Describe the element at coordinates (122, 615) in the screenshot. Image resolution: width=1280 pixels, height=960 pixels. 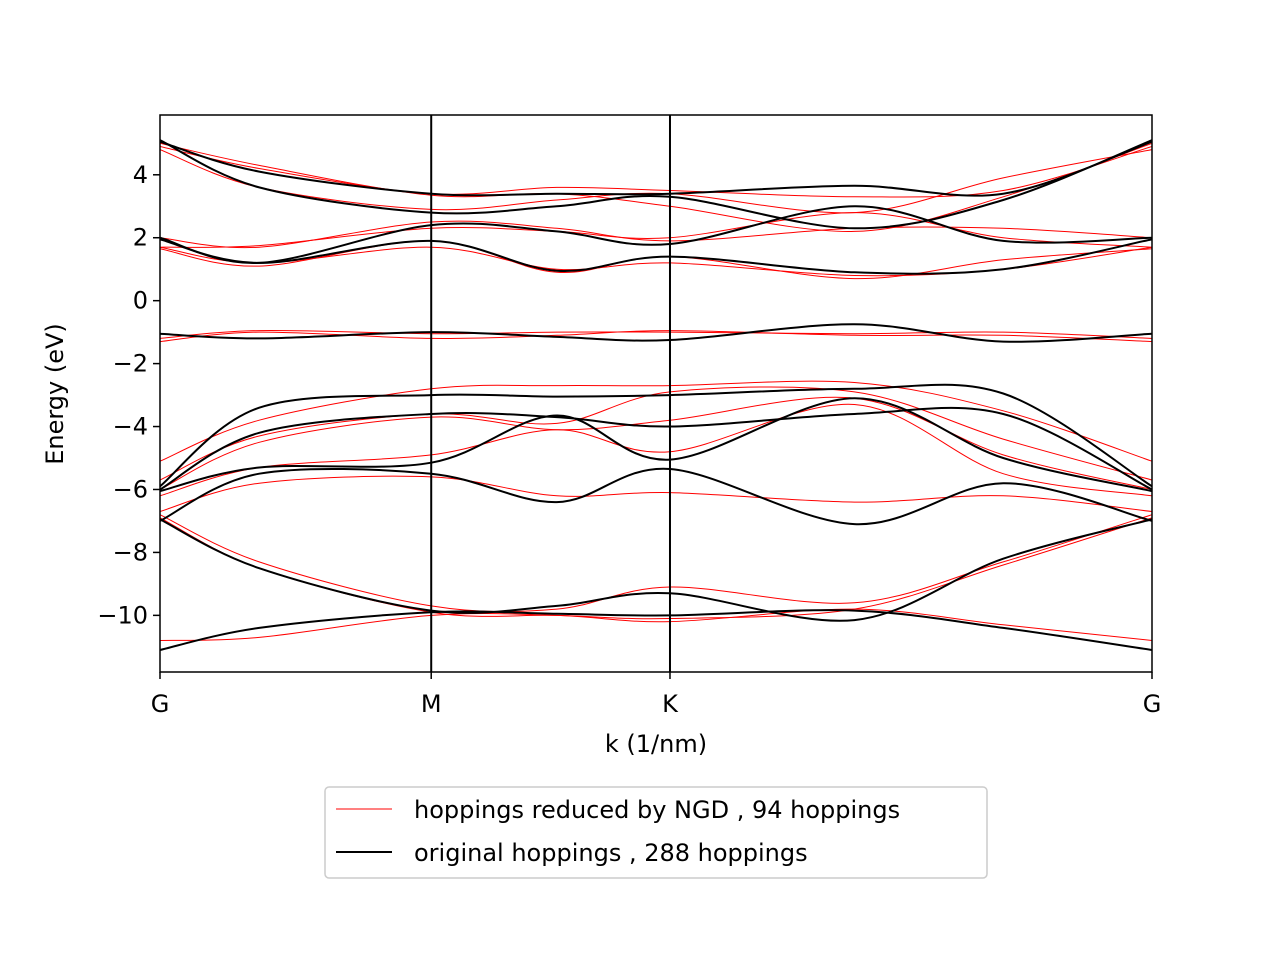
I see `y-tick-label: −10` at that location.